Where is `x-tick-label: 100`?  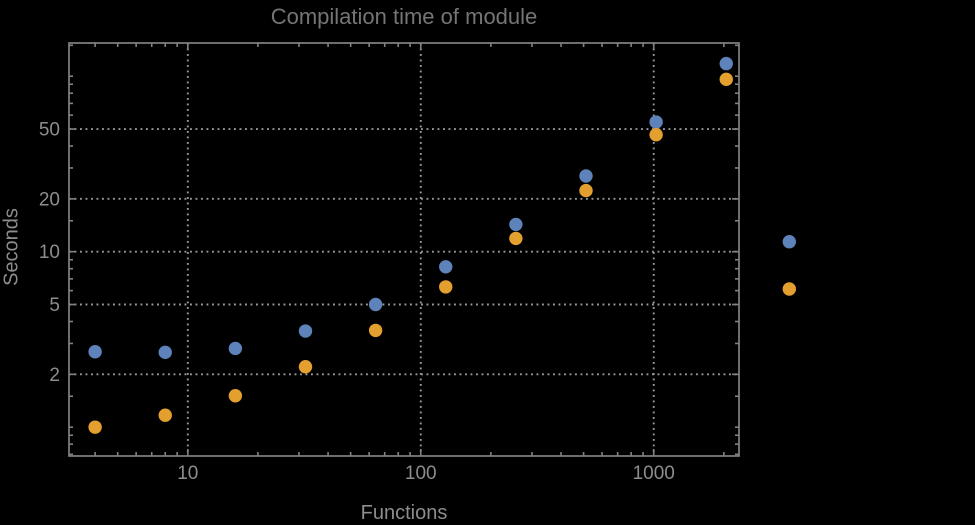 x-tick-label: 100 is located at coordinates (421, 473).